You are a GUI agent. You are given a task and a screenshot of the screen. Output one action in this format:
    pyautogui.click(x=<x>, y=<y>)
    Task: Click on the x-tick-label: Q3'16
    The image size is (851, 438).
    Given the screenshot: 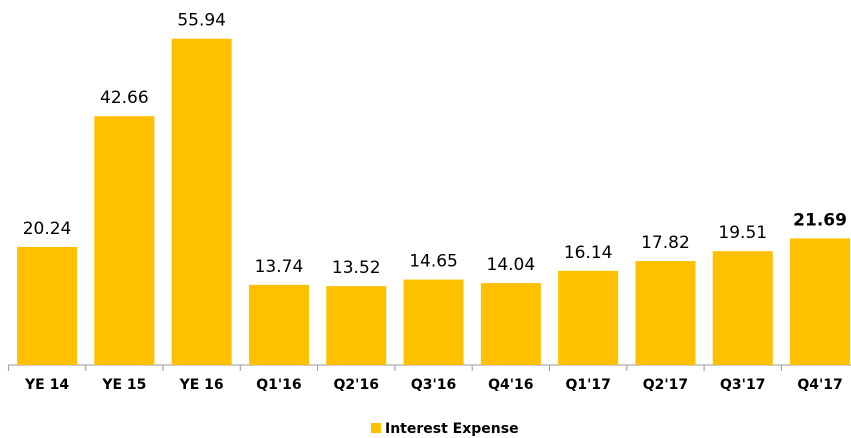 What is the action you would take?
    pyautogui.click(x=433, y=385)
    